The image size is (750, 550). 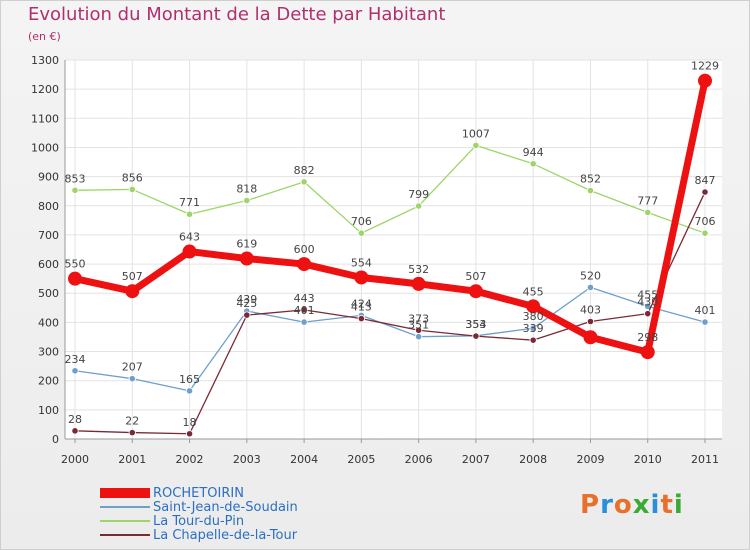 What do you see at coordinates (590, 310) in the screenshot?
I see `data-label: 403` at bounding box center [590, 310].